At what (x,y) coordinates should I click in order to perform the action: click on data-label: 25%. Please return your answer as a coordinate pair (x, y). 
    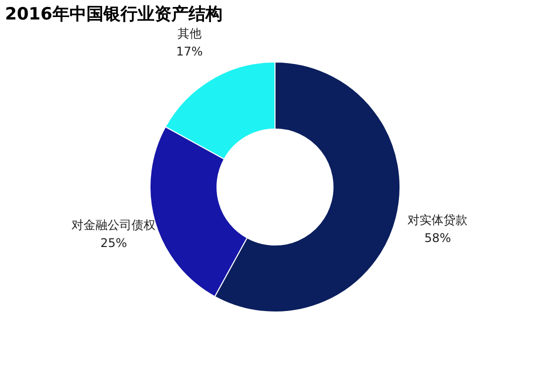
    Looking at the image, I should click on (114, 243).